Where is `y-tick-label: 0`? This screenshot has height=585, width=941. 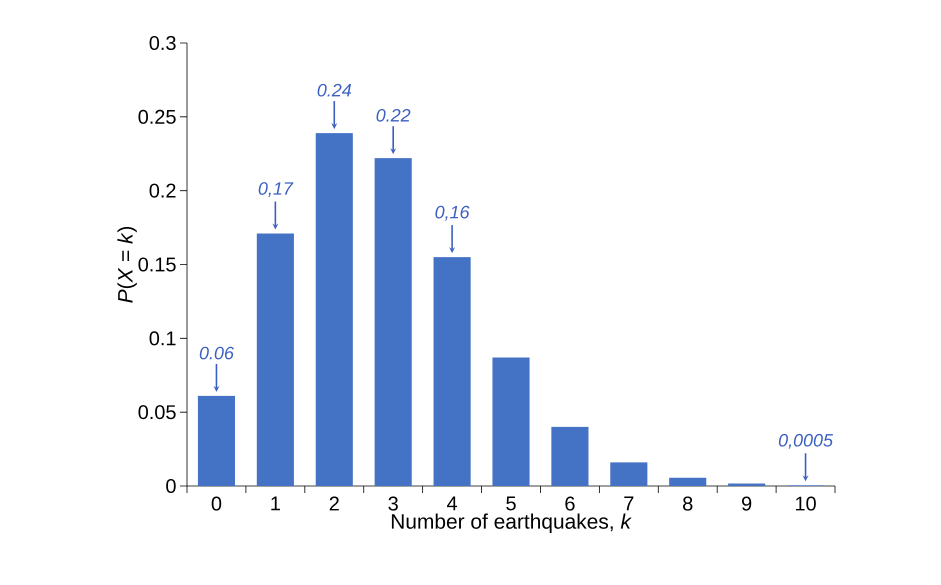
y-tick-label: 0 is located at coordinates (171, 486).